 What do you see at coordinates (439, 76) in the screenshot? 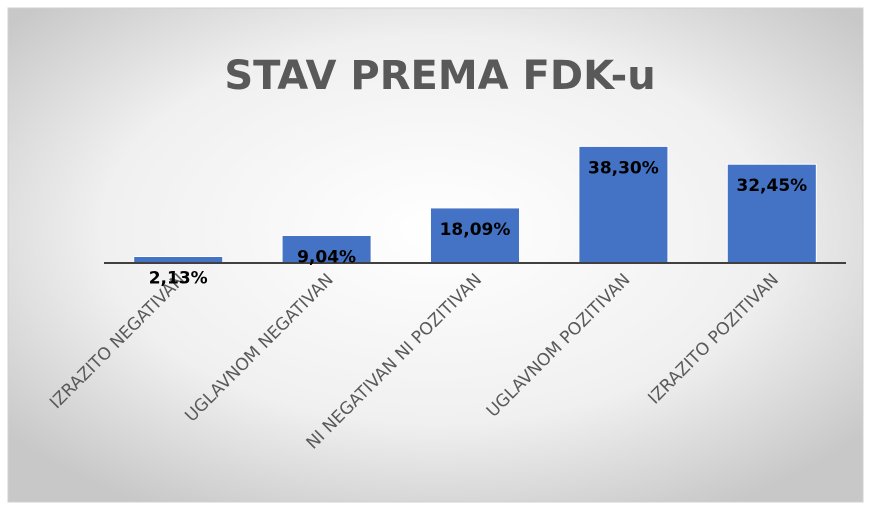
I see `chart-title: STAV PREMA FDK-u` at bounding box center [439, 76].